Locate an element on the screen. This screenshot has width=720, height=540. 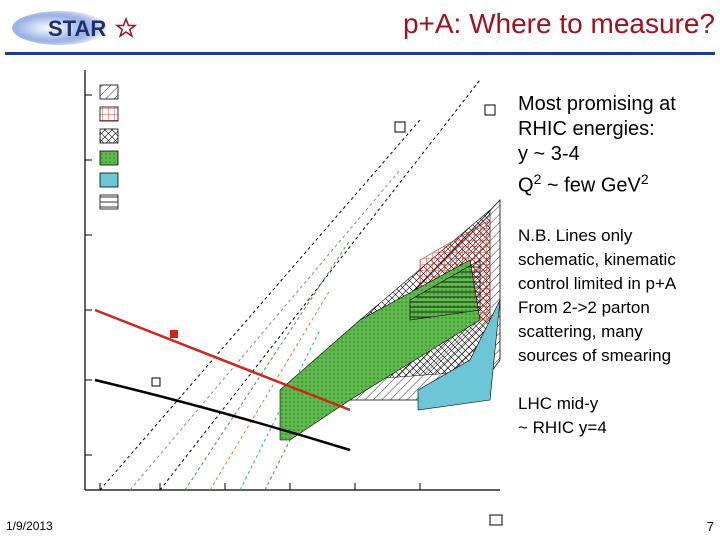
x-axis-label-icon is located at coordinates (496, 520).